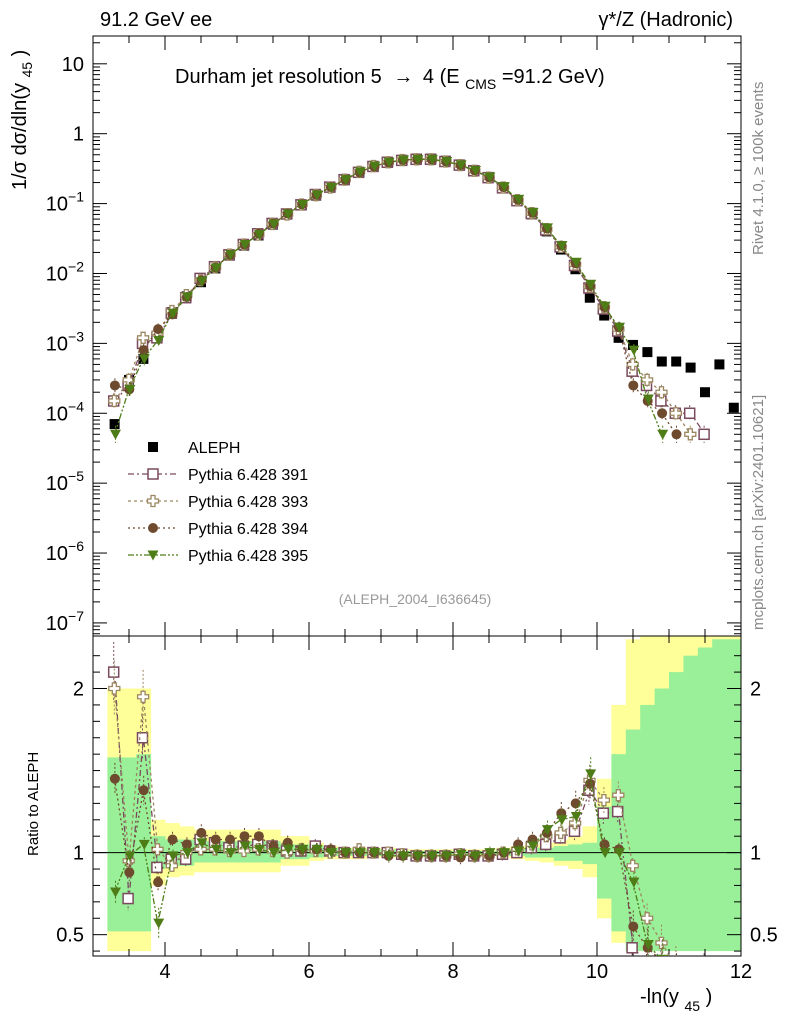 The height and width of the screenshot is (1024, 786). What do you see at coordinates (415, 599) in the screenshot?
I see `analysis-tag: (ALEPH_2004_I636645)` at bounding box center [415, 599].